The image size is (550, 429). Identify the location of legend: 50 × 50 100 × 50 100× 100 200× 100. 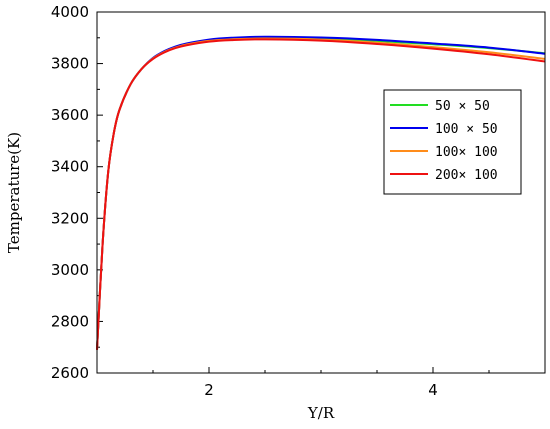
(452, 142).